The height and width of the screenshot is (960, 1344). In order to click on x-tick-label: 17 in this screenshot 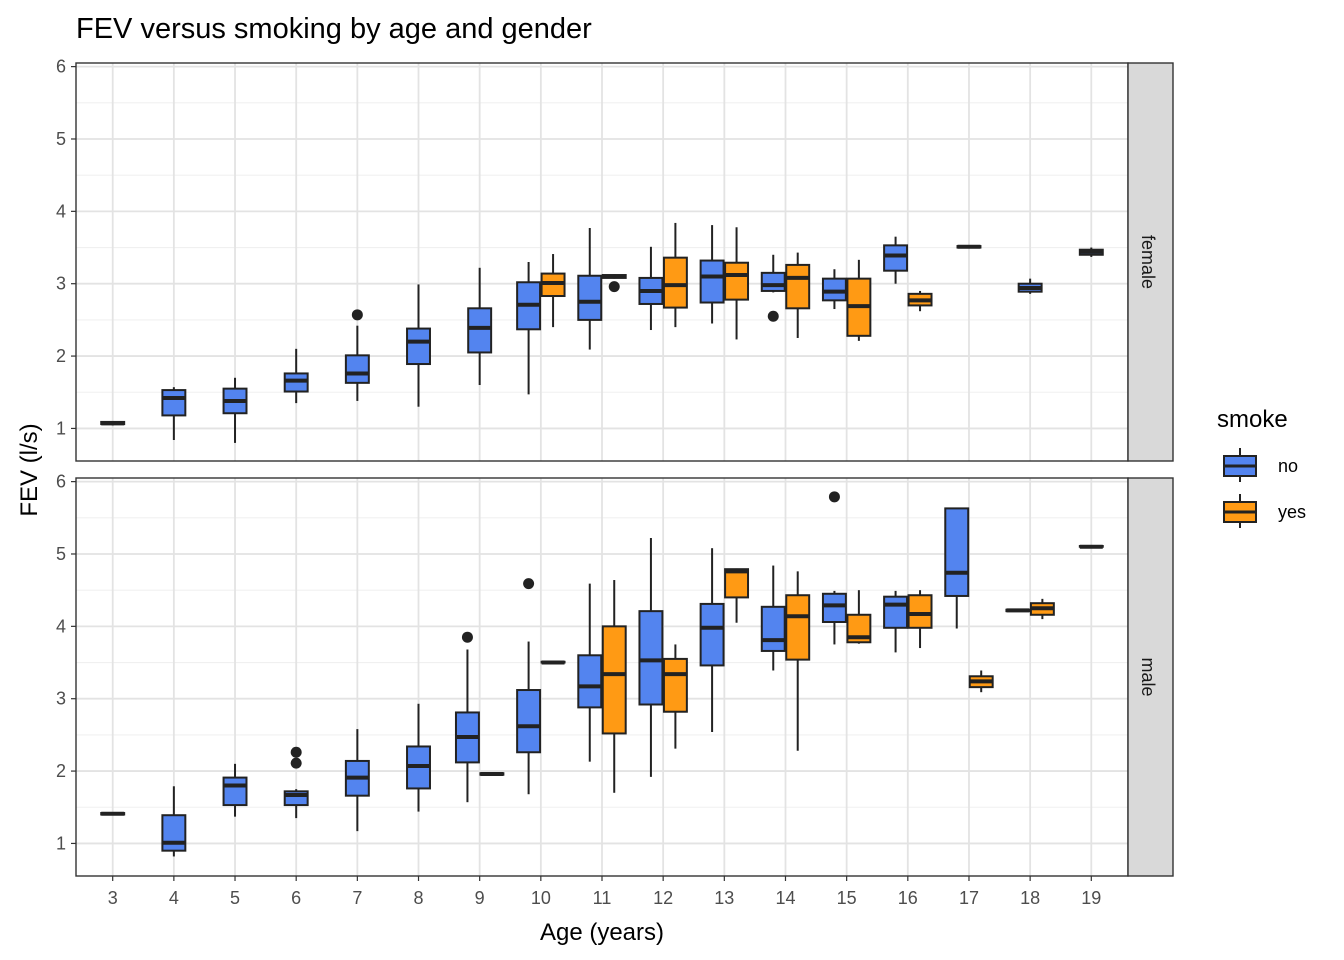, I will do `click(969, 898)`.